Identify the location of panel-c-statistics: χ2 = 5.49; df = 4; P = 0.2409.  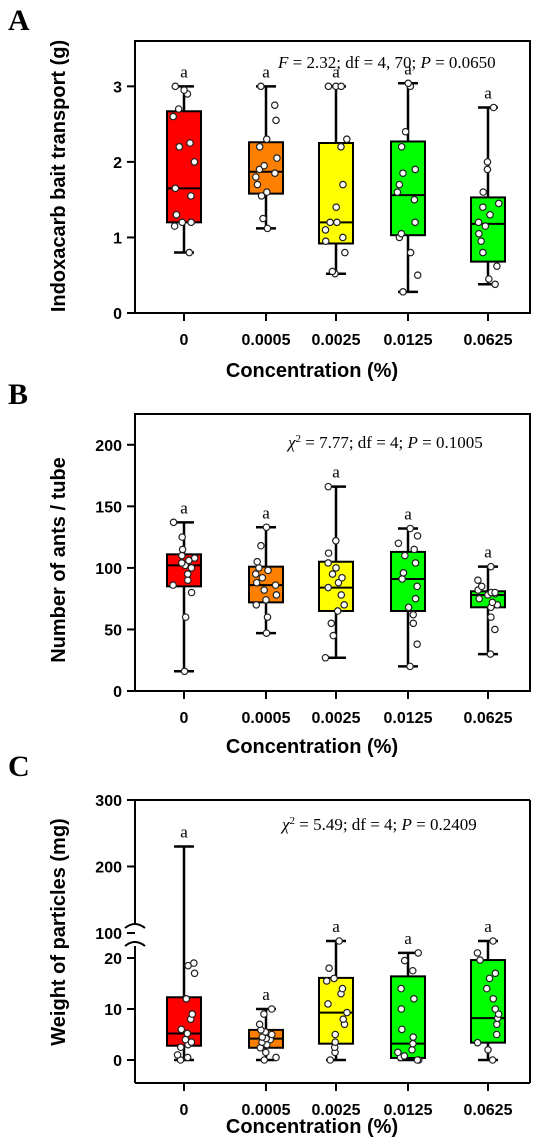
(378, 824).